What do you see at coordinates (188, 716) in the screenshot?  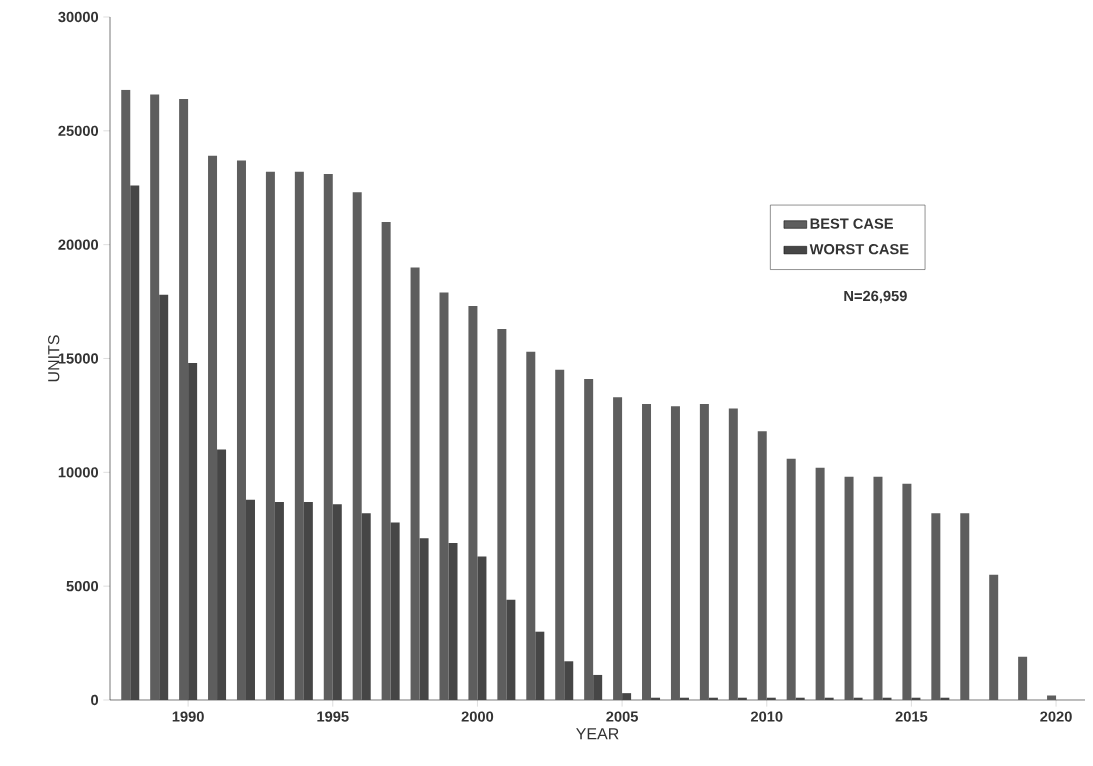 I see `x-tick-label: 1990` at bounding box center [188, 716].